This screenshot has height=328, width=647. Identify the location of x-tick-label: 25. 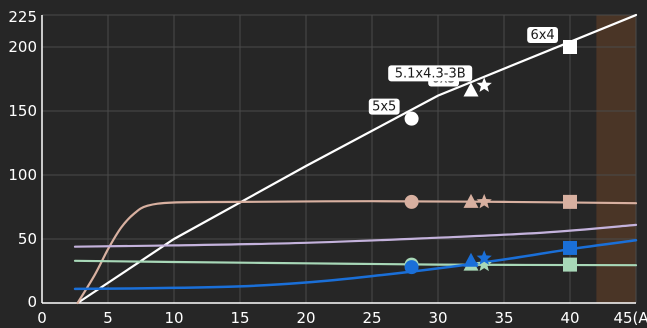
(371, 318).